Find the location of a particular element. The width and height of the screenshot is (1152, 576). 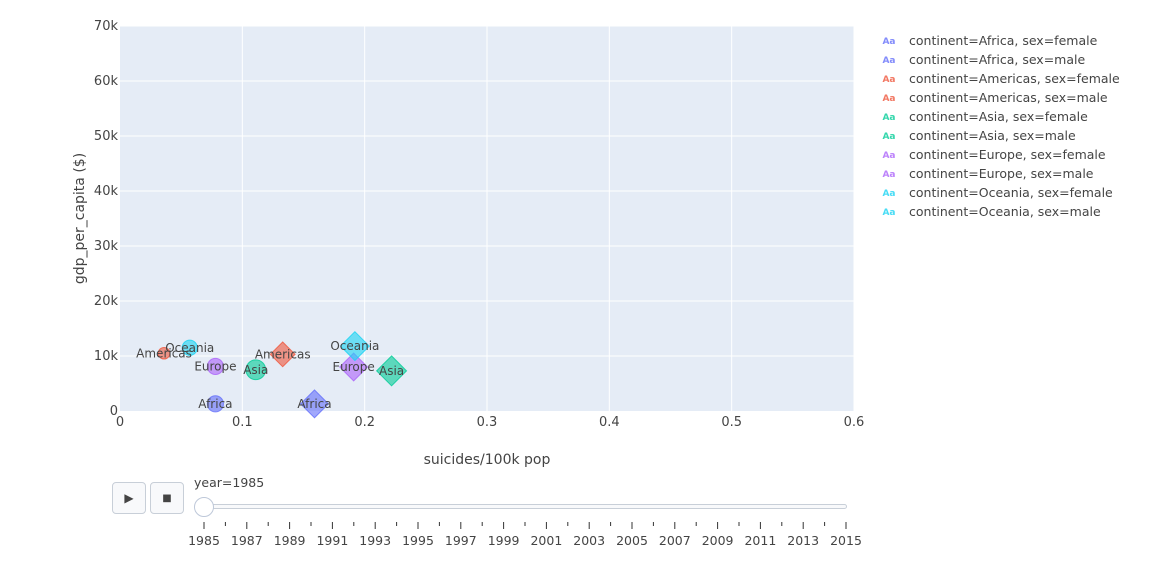

year-slider-track is located at coordinates (525, 506).